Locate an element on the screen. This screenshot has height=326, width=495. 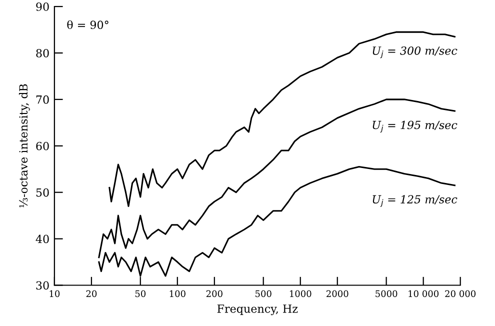
x-tick-label: 100 is located at coordinates (178, 294).